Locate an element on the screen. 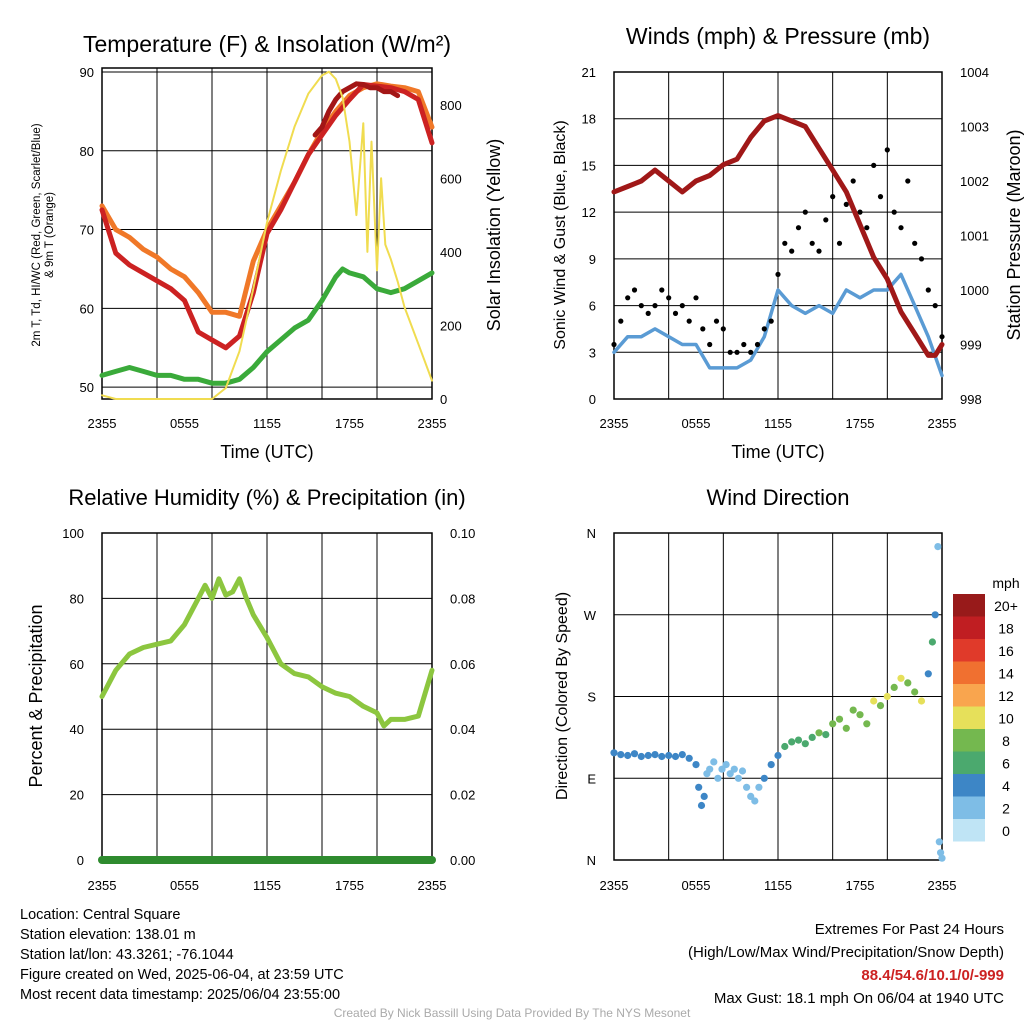 The height and width of the screenshot is (1024, 1024). temp-x-tick: 2355 is located at coordinates (102, 423).